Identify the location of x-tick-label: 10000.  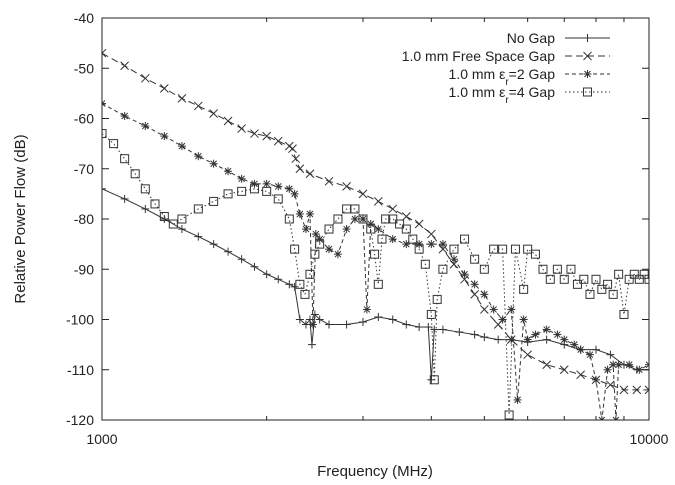
(649, 439).